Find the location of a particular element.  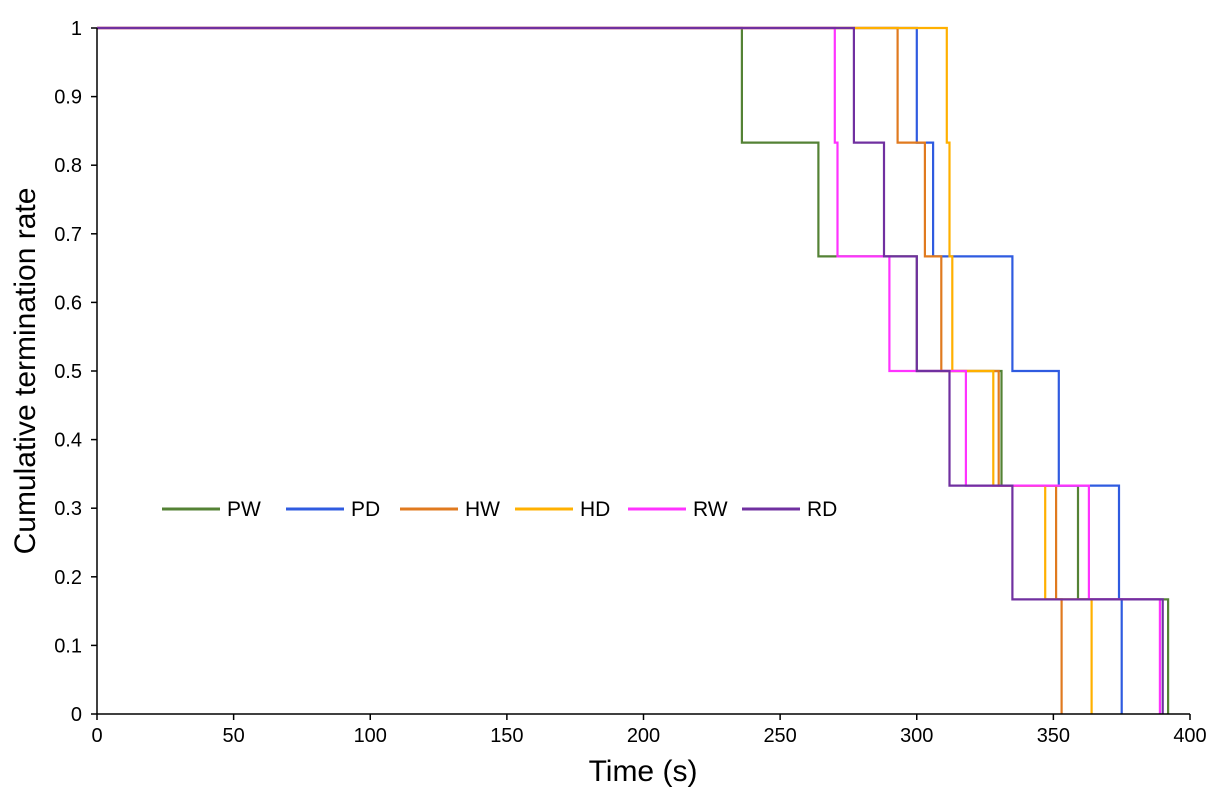

x-tick-label: 150 is located at coordinates (506, 736).